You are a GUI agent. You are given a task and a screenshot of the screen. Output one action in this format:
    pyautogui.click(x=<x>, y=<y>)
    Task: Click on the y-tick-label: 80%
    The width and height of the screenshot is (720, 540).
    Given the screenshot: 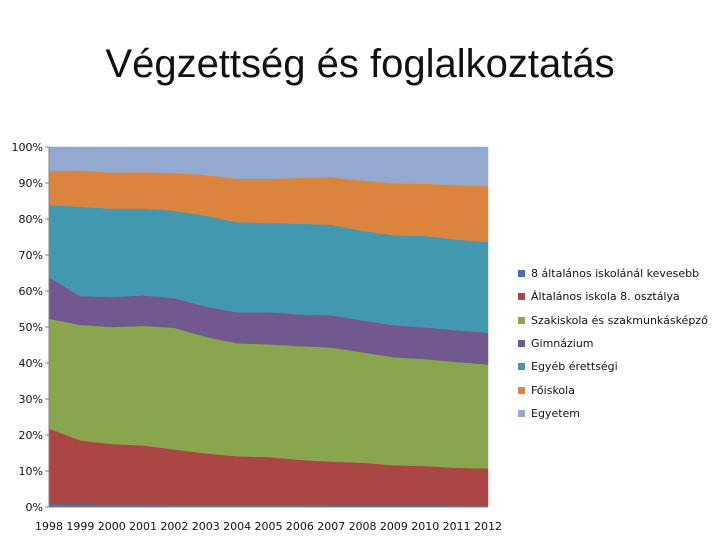 What is the action you would take?
    pyautogui.click(x=31, y=219)
    